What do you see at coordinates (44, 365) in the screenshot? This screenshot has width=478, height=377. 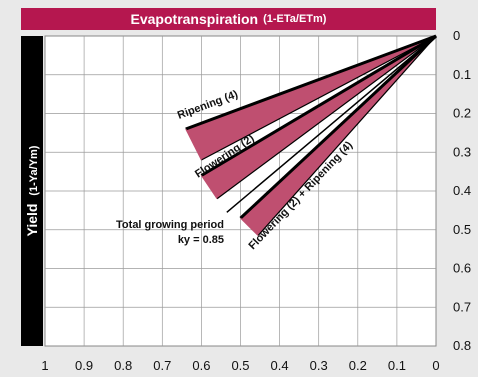 I see `x-tick-label: 1` at bounding box center [44, 365].